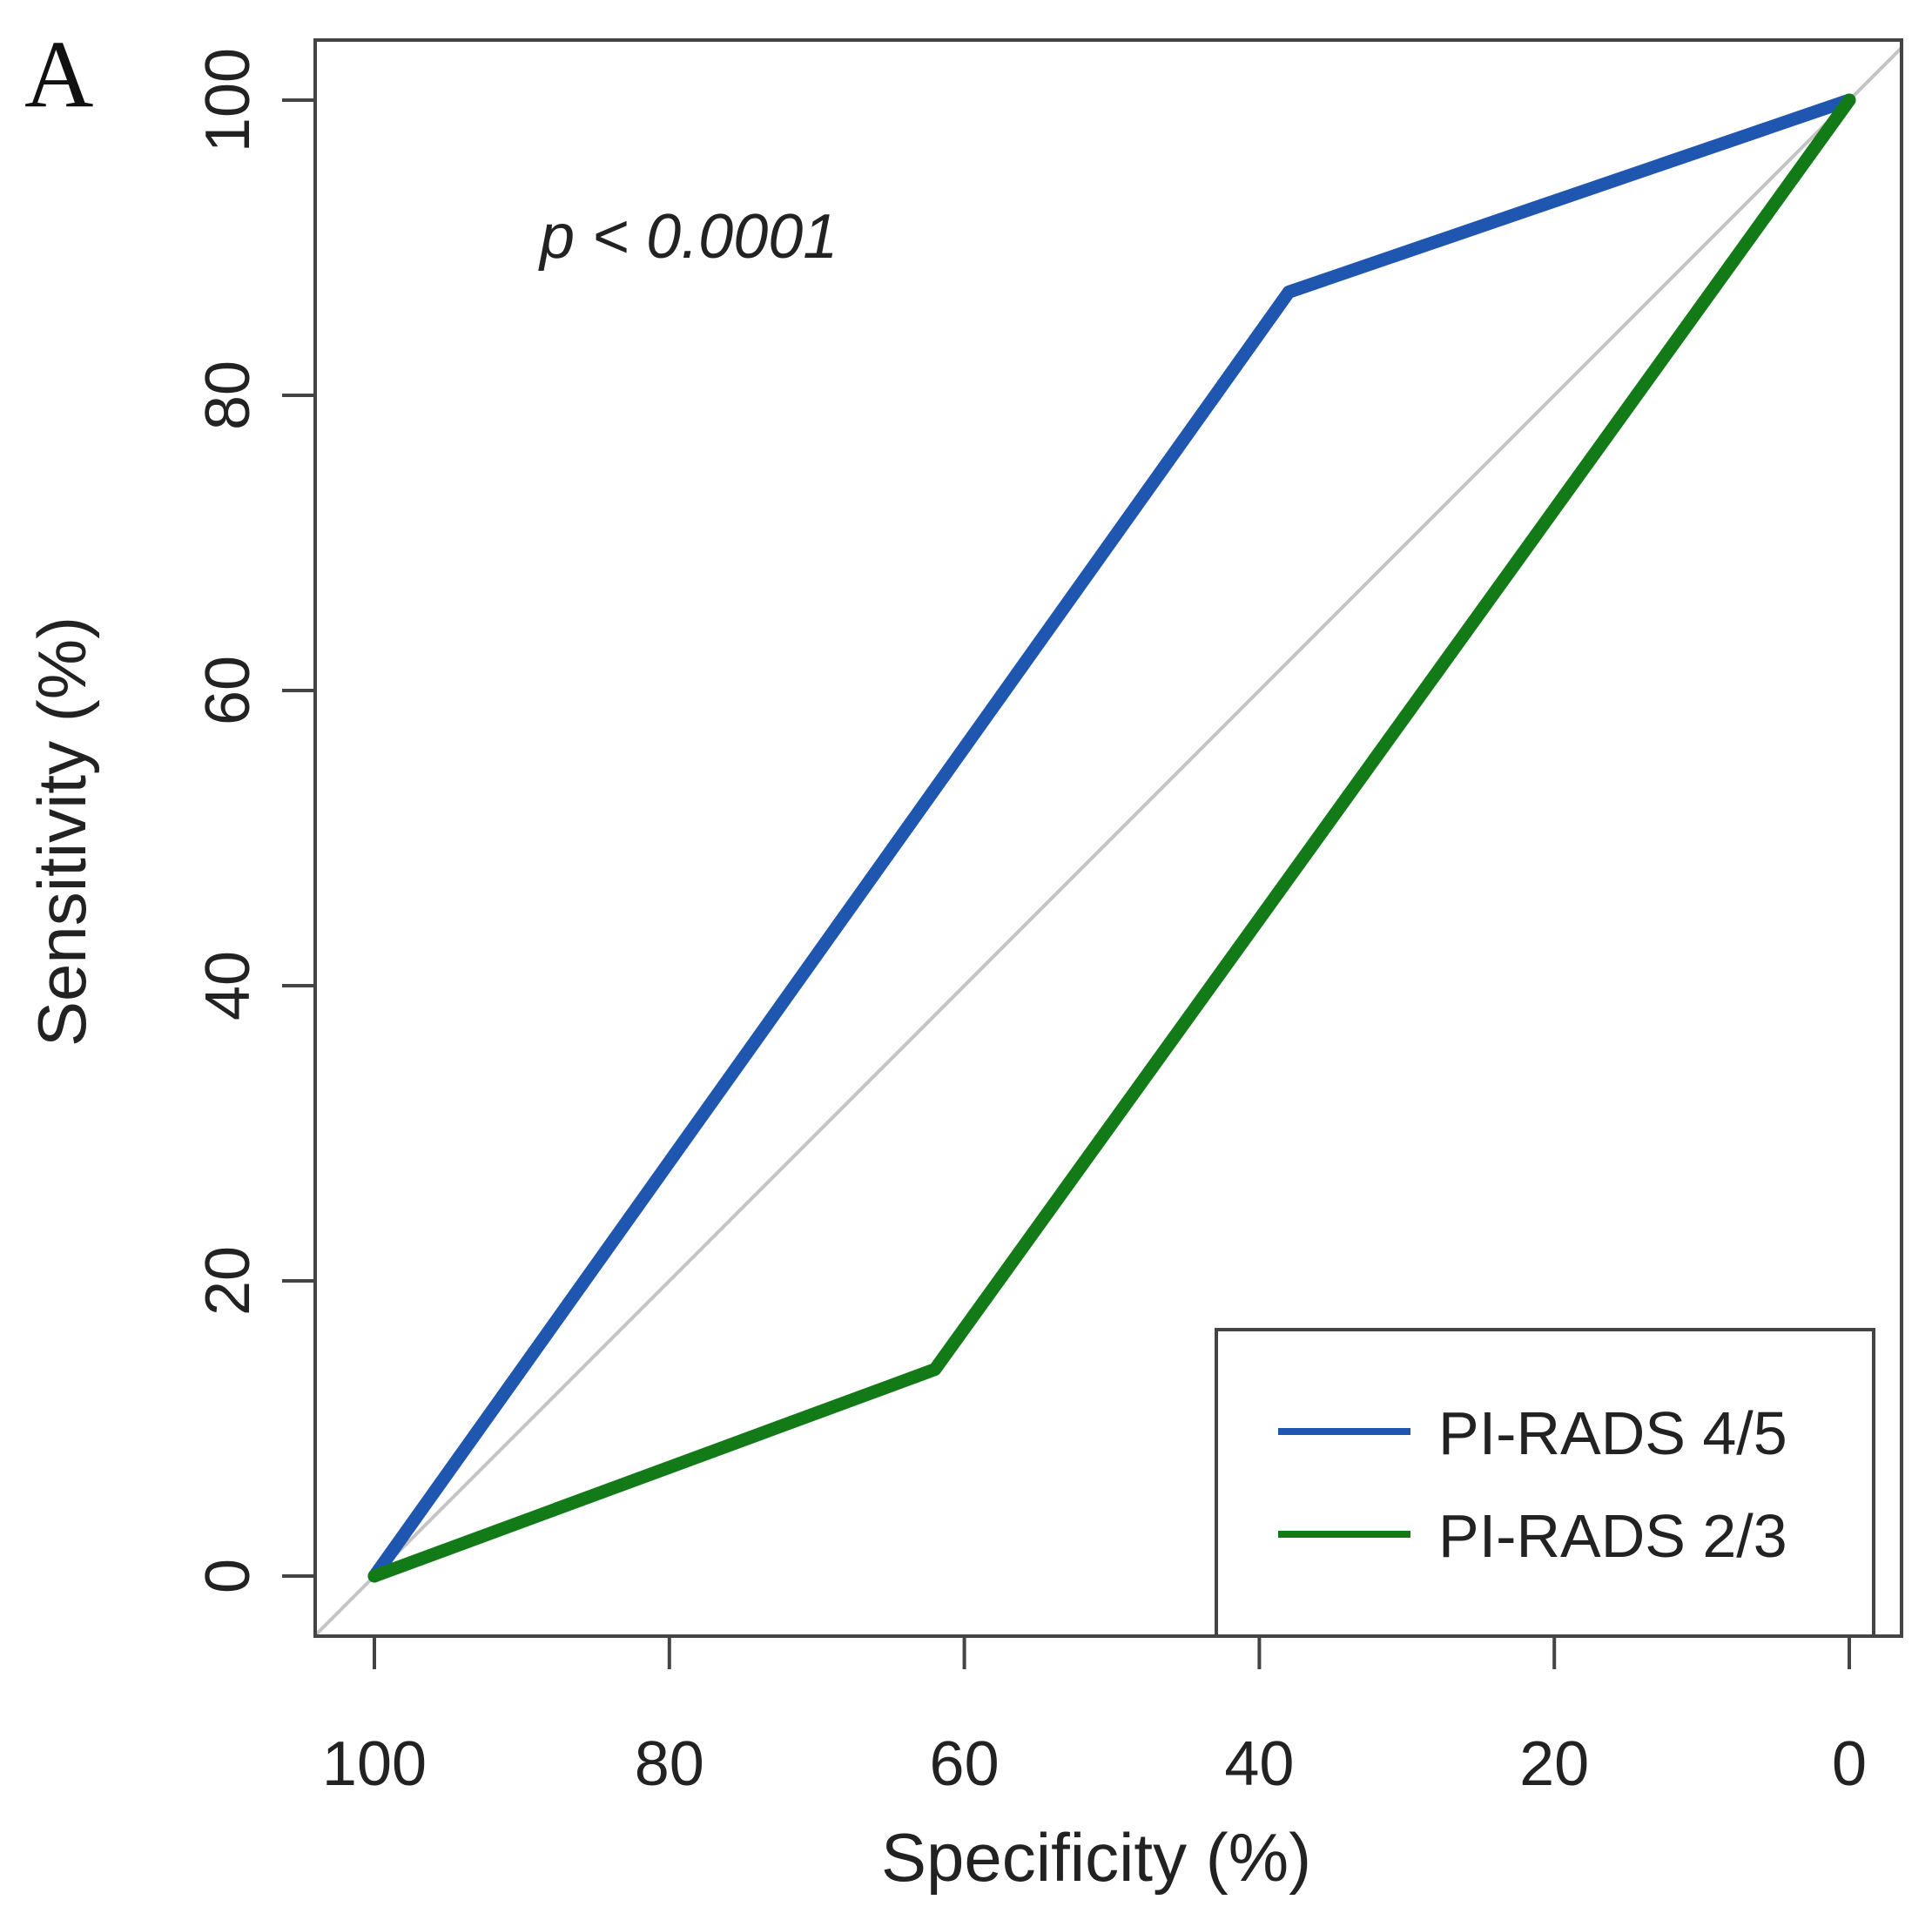  Describe the element at coordinates (1612, 1536) in the screenshot. I see `legend-label: PI-RADS 2/3` at that location.